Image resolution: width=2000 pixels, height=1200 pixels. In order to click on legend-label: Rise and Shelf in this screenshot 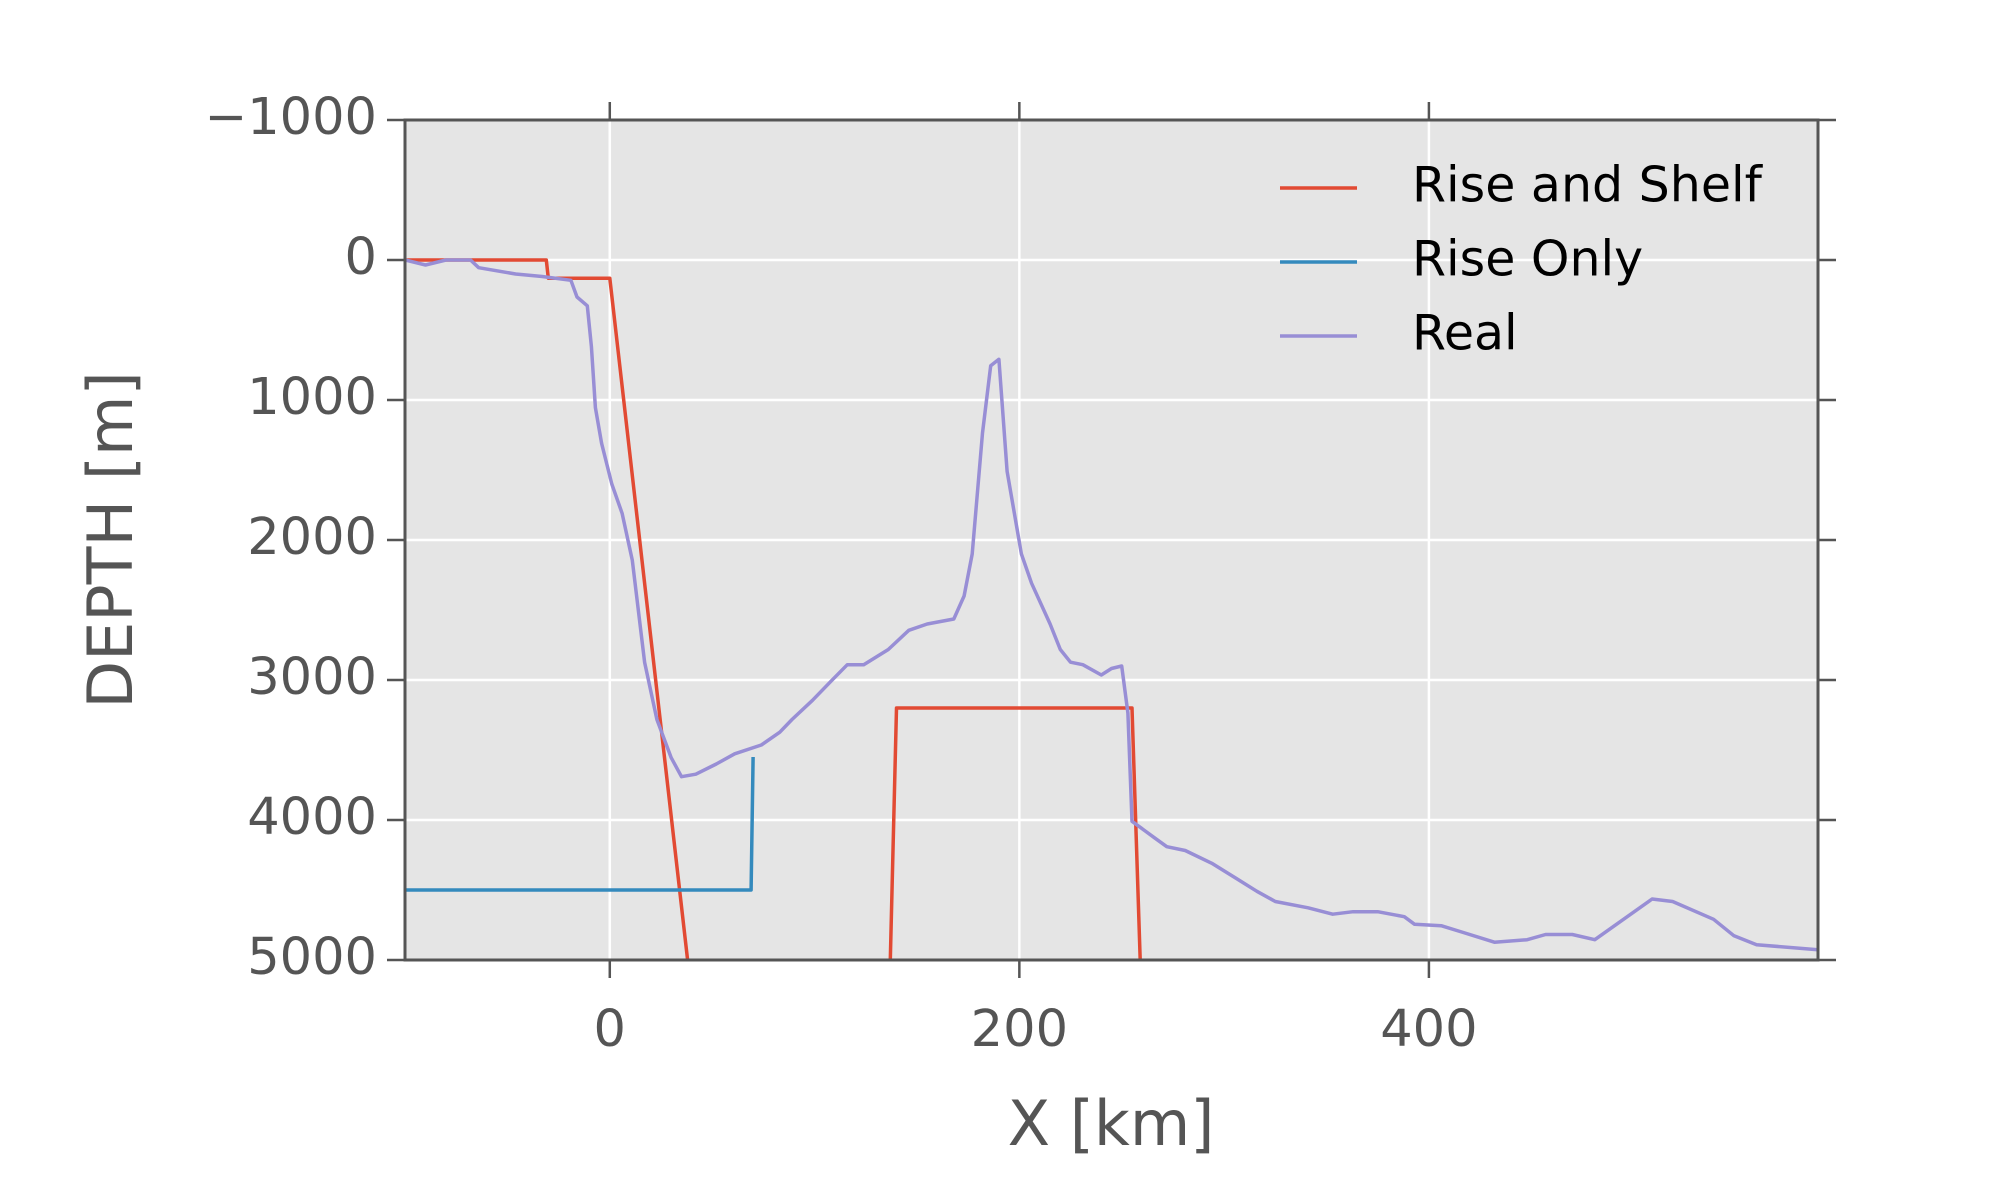, I will do `click(1588, 185)`.